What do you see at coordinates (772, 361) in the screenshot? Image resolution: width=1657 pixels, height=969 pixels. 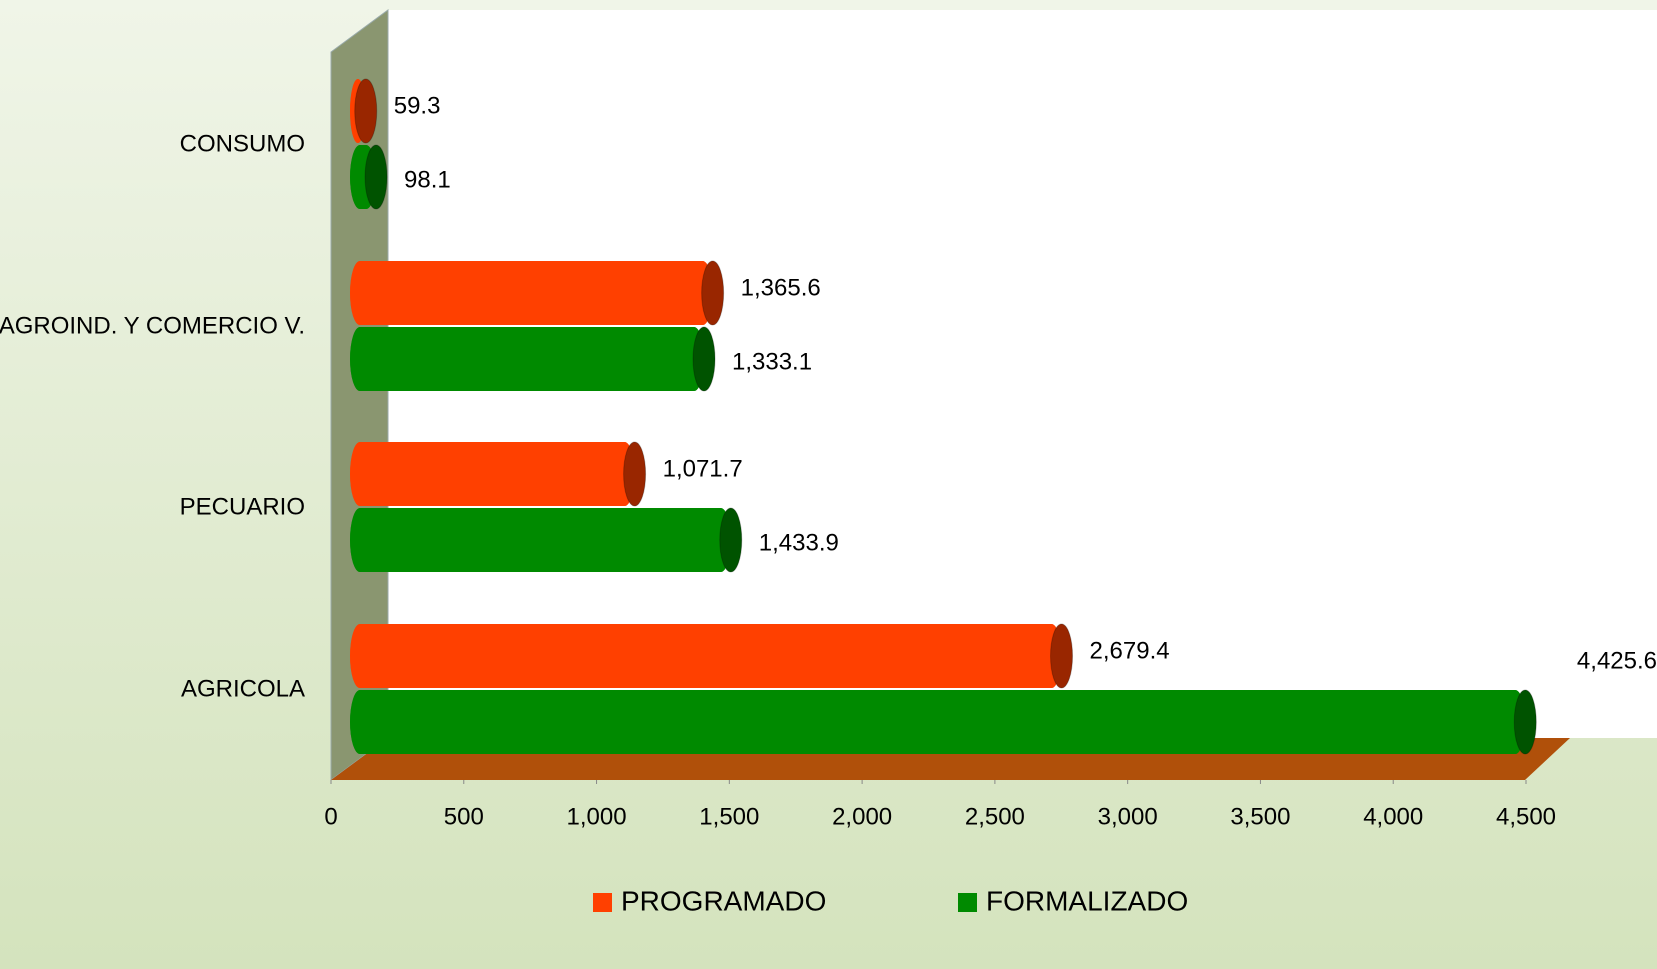 I see `data-label: 1,333.1` at bounding box center [772, 361].